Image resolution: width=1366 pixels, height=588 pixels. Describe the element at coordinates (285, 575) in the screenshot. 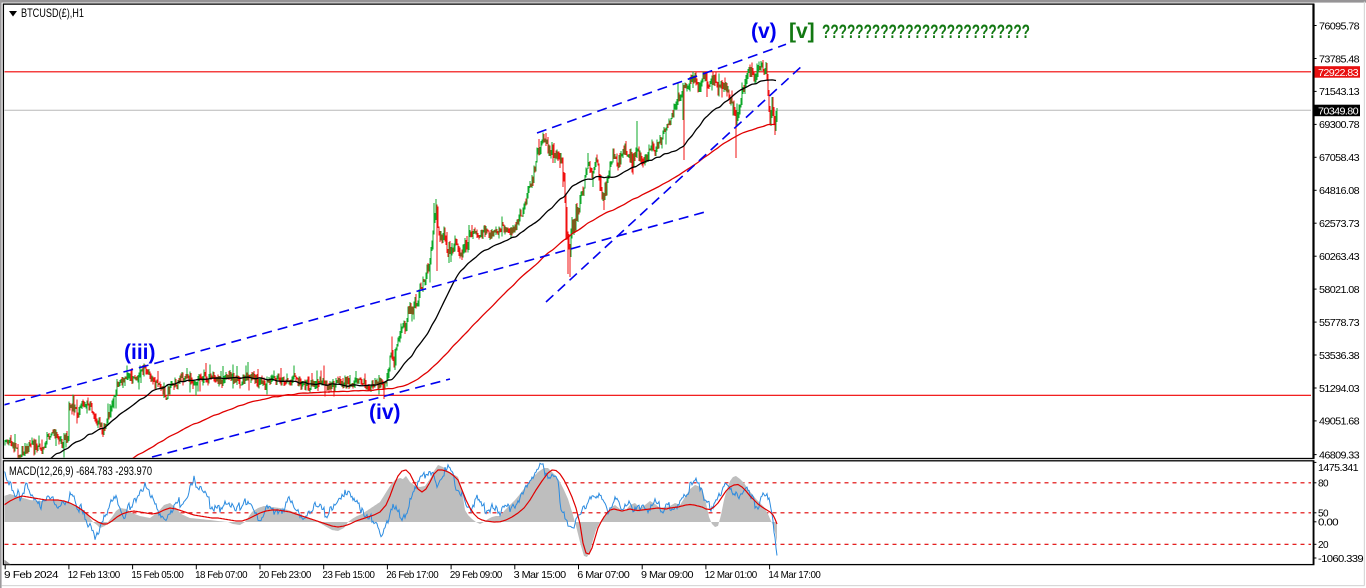

I see `svg-text: 20 Feb 23:00` at that location.